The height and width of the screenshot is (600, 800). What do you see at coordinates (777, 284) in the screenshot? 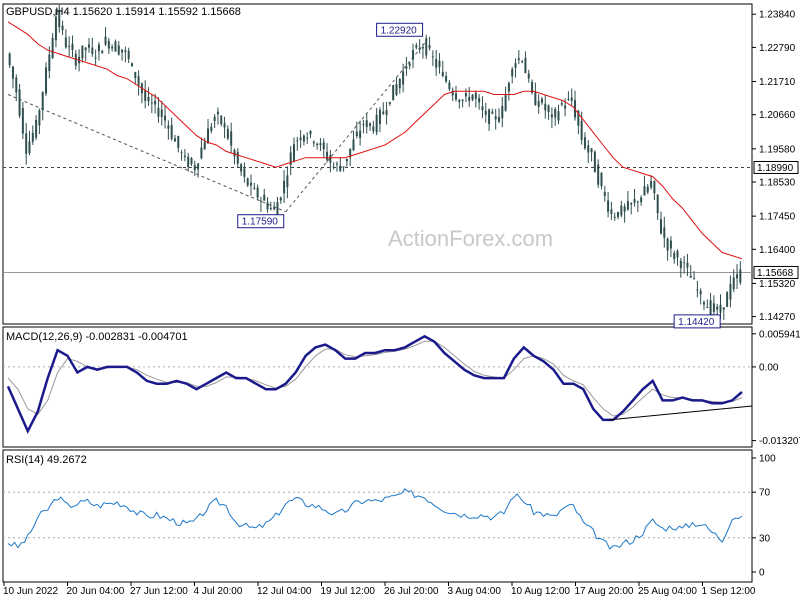
I see `price-y-tick-label: 1.15320` at bounding box center [777, 284].